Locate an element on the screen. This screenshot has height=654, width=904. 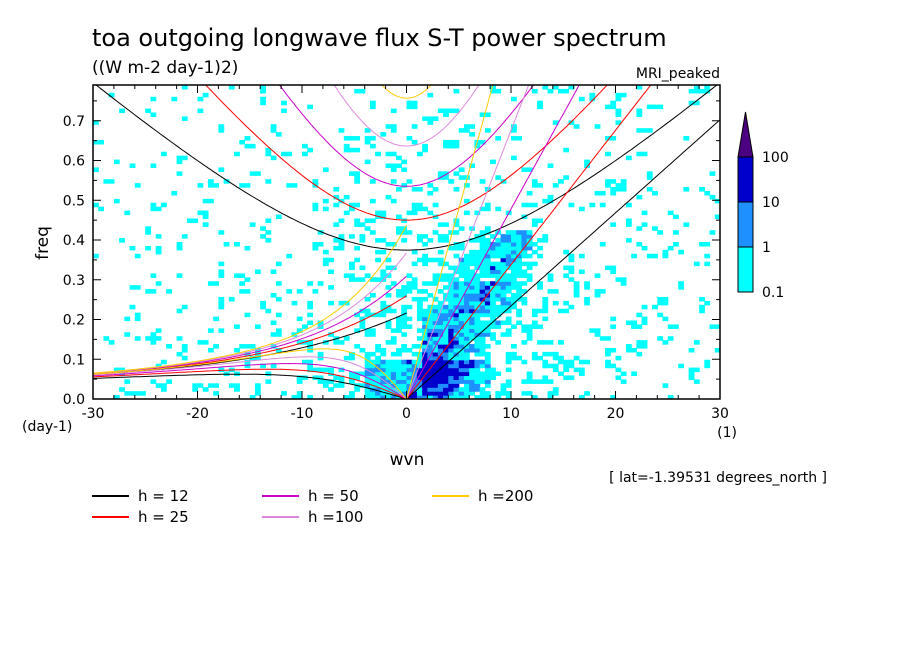
x-unit-label: (1) is located at coordinates (727, 433).